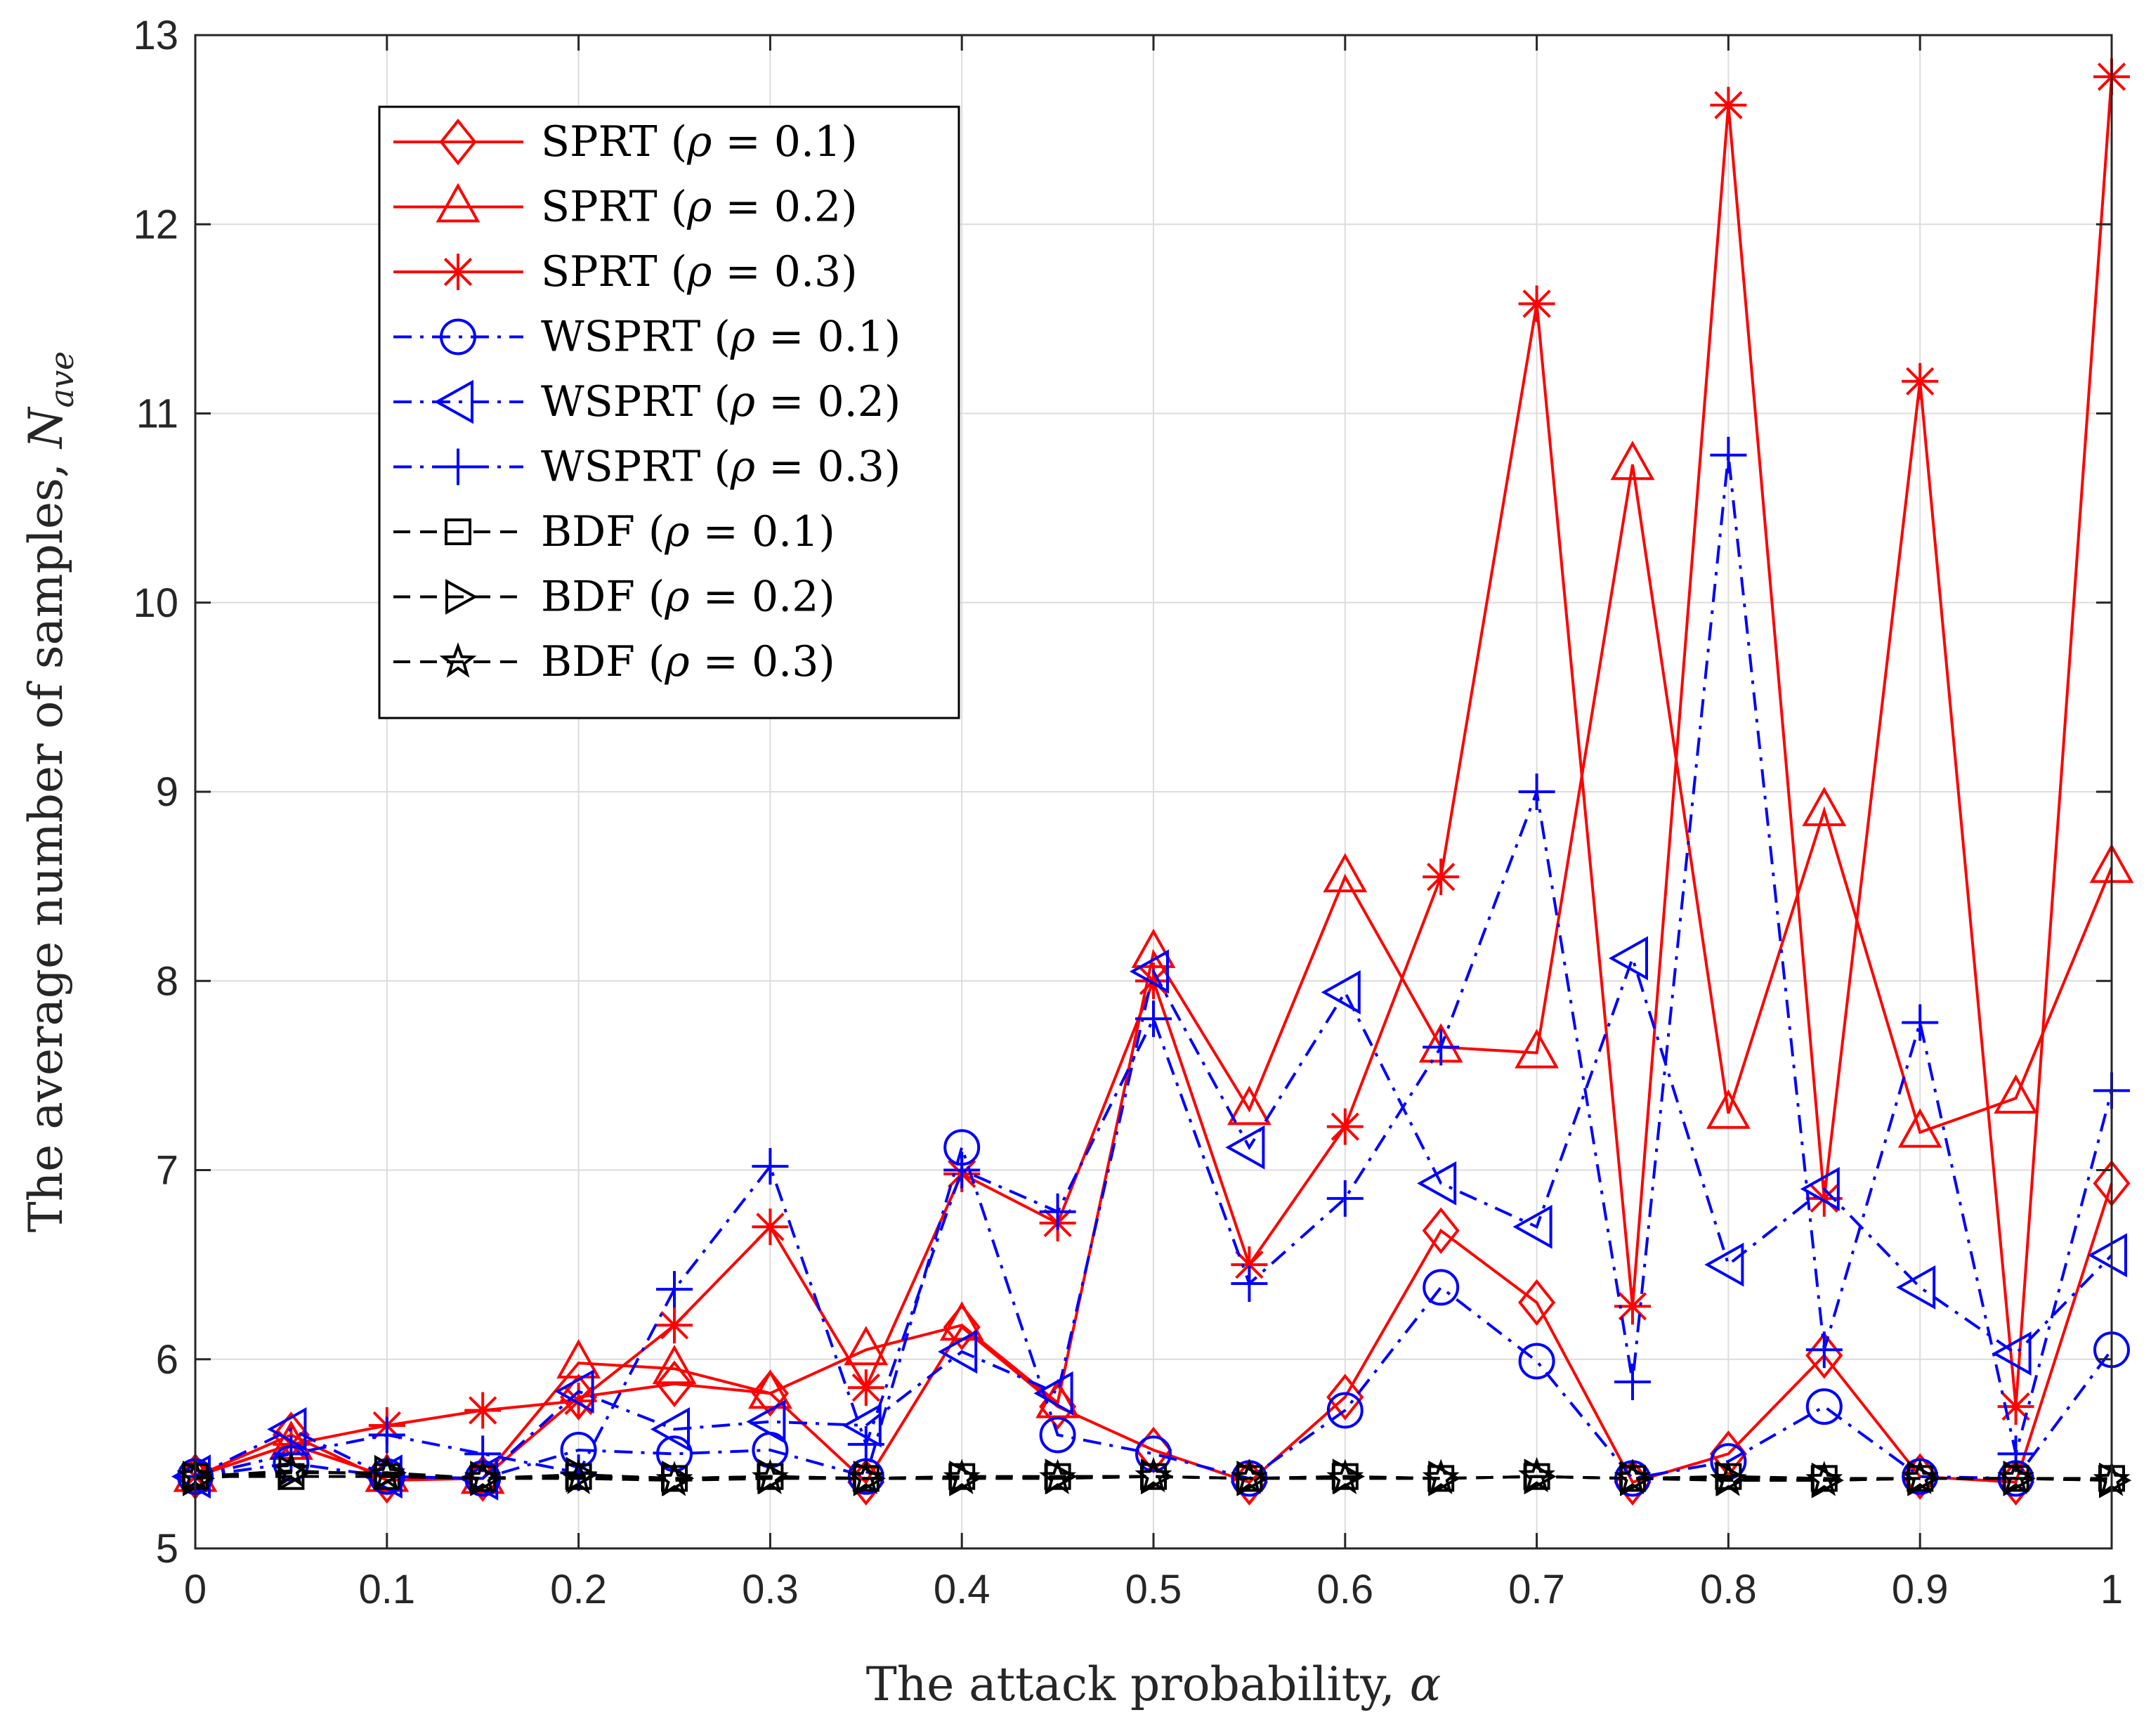  I want to click on legend-entry: BDF (ρ = 0.3), so click(614, 661).